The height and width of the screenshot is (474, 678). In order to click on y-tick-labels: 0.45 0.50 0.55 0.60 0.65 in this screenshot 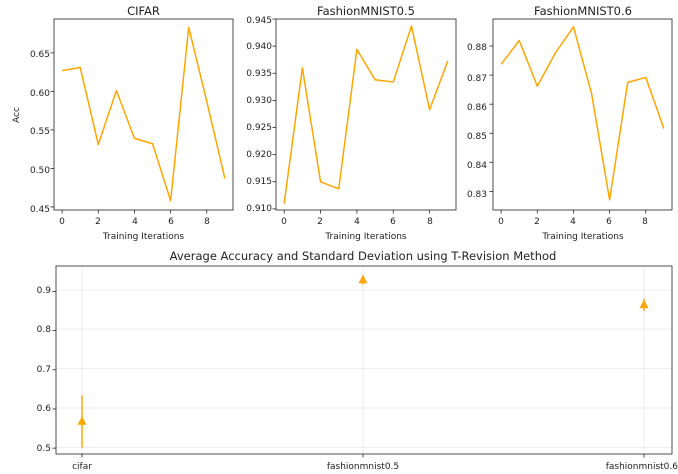, I will do `click(40, 132)`.